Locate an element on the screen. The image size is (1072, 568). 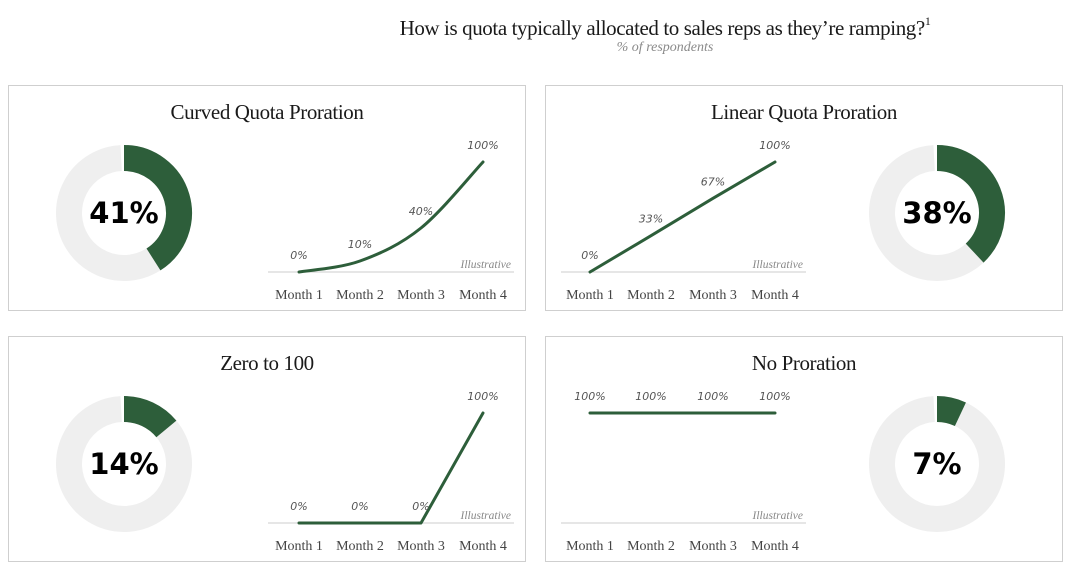
chart-subtitle: % of respondents is located at coordinates (665, 47).